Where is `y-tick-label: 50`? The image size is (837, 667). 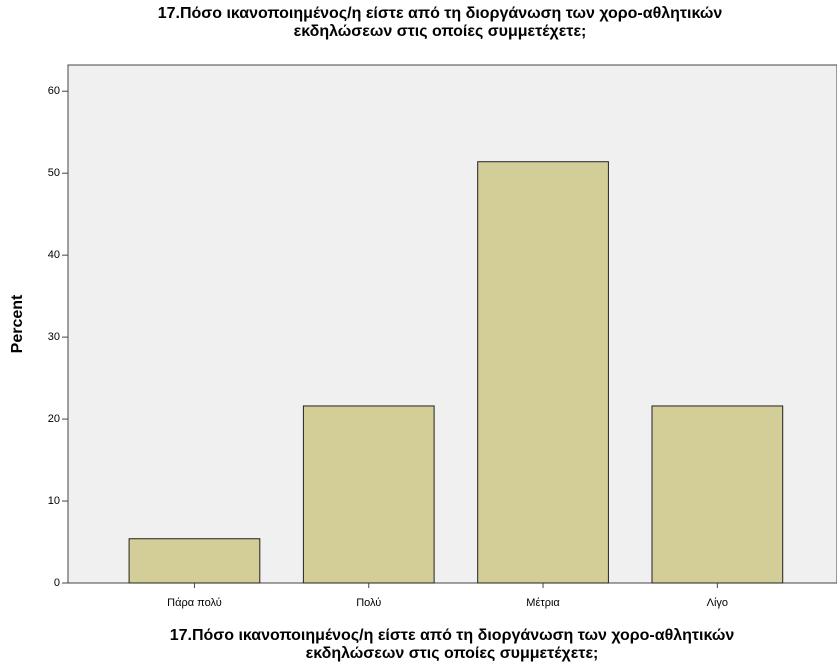 y-tick-label: 50 is located at coordinates (54, 173).